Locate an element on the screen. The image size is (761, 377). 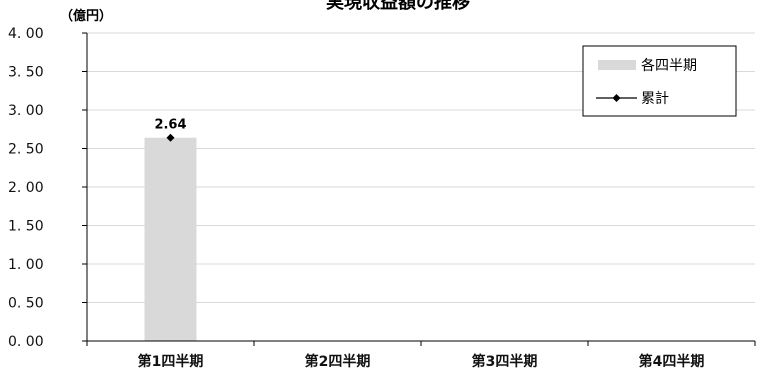
cumulative-marker is located at coordinates (170, 137).